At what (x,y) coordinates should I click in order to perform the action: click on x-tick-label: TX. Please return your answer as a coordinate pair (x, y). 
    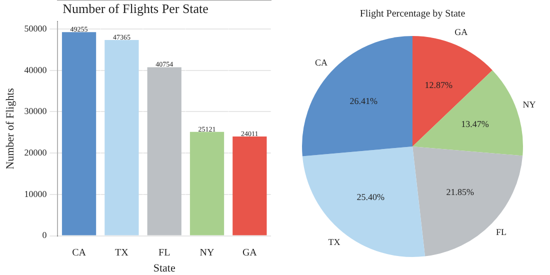
    Looking at the image, I should click on (122, 252).